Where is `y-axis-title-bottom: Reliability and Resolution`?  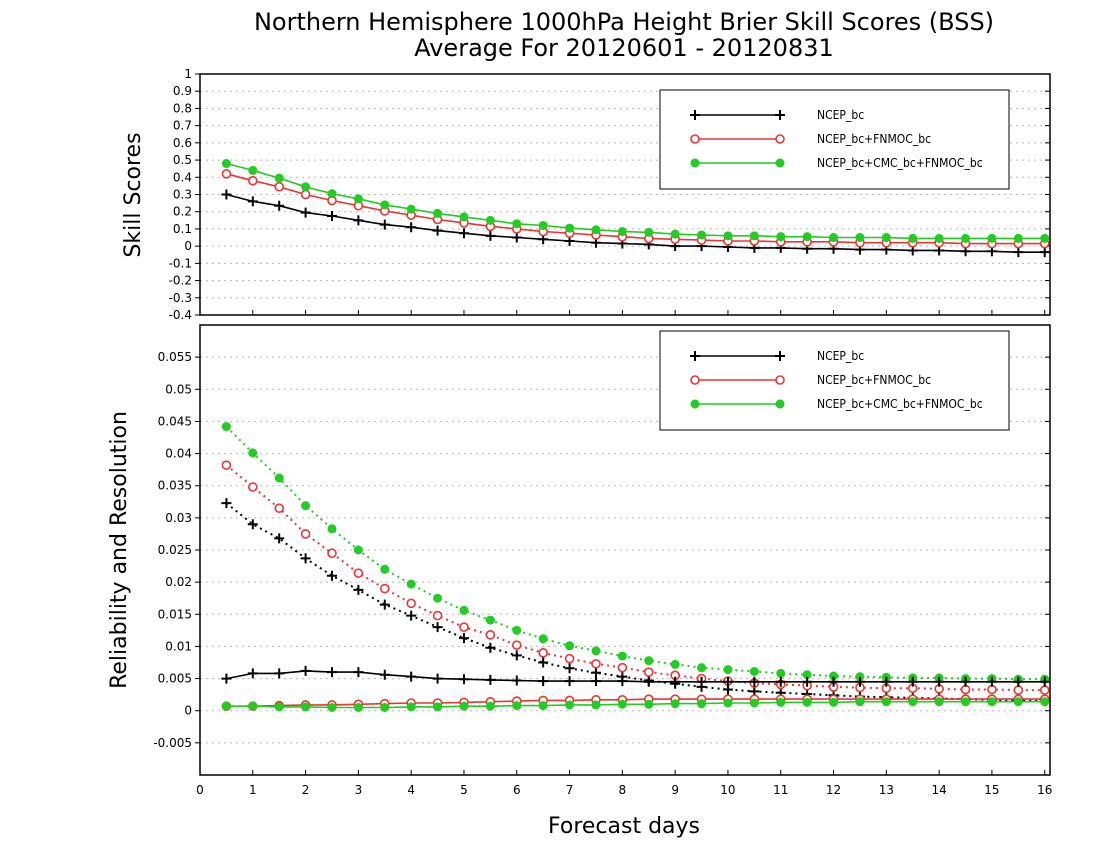
y-axis-title-bottom: Reliability and Resolution is located at coordinates (119, 550).